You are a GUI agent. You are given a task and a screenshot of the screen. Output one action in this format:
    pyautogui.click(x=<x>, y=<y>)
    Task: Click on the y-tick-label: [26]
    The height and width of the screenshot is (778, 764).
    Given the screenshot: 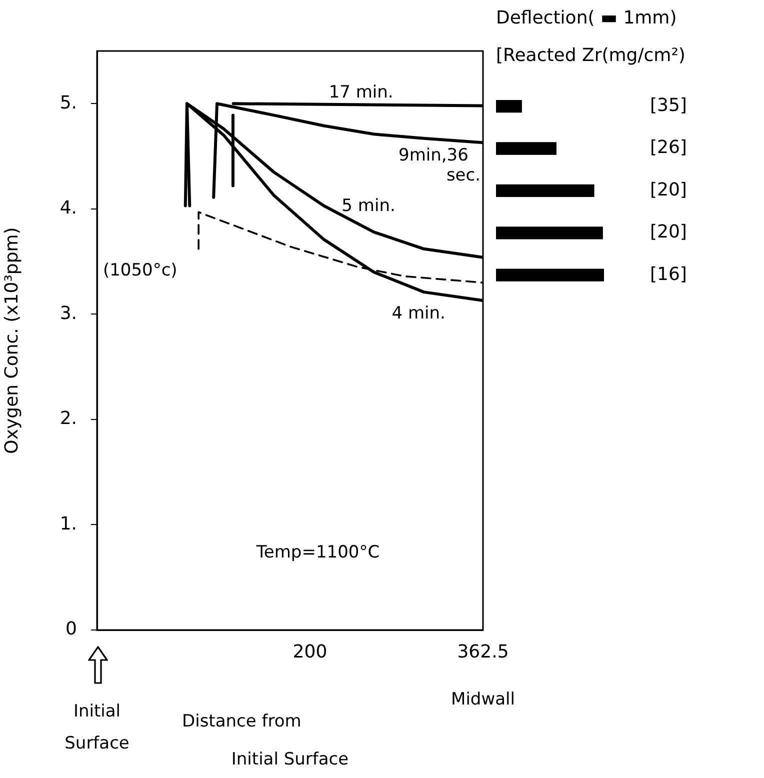 What is the action you would take?
    pyautogui.click(x=668, y=147)
    